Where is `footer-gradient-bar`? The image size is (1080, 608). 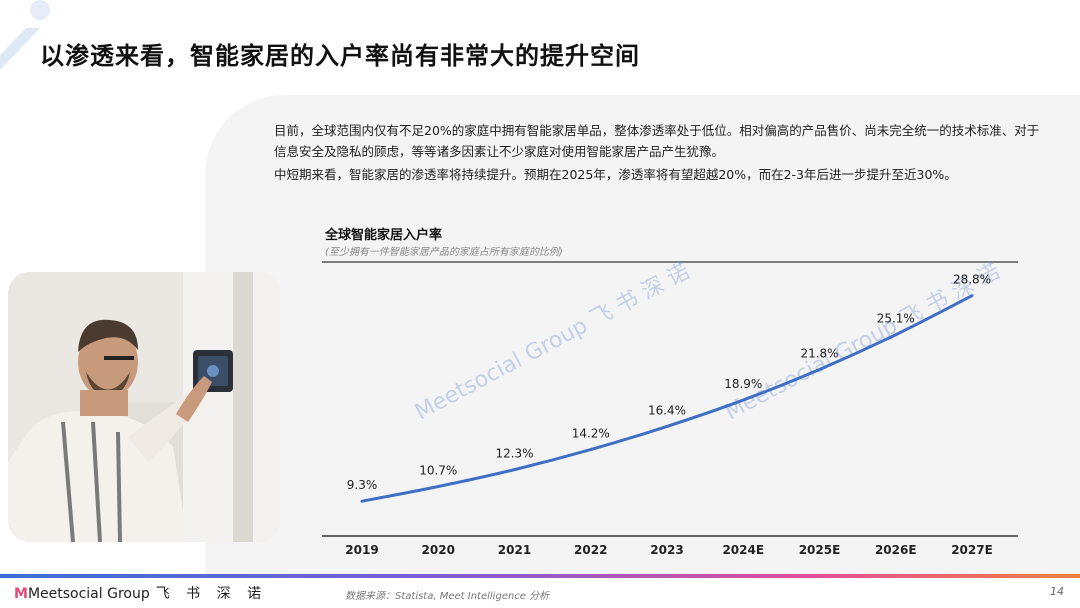 footer-gradient-bar is located at coordinates (540, 576).